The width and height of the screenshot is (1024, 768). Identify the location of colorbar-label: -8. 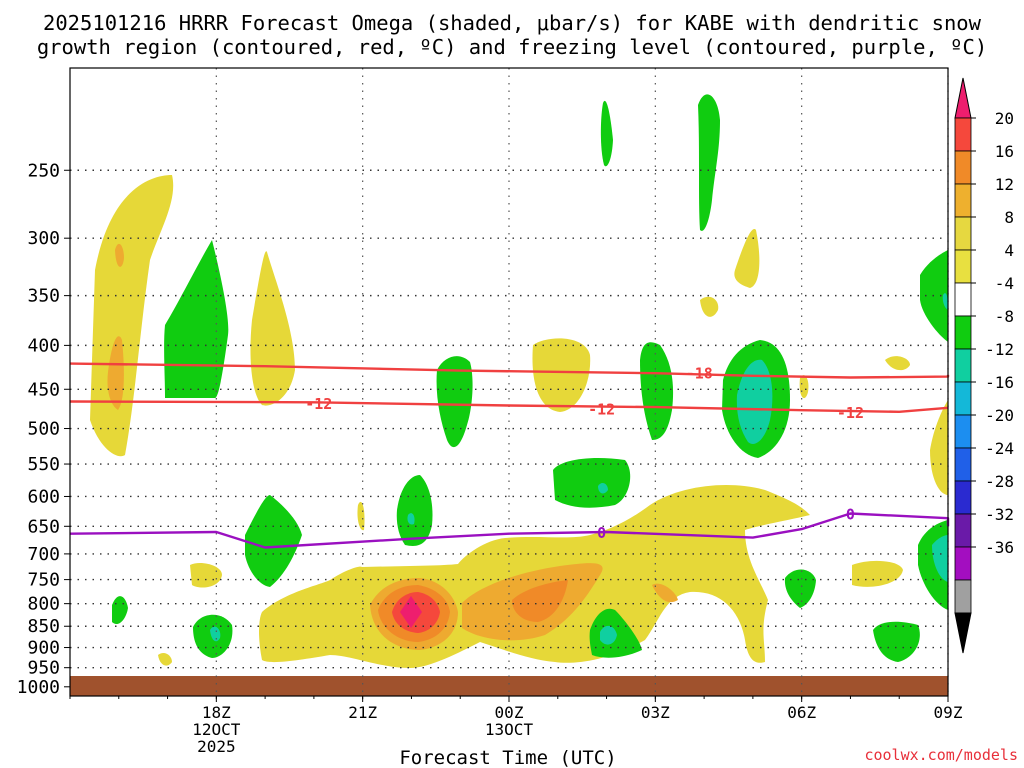
(1004, 316).